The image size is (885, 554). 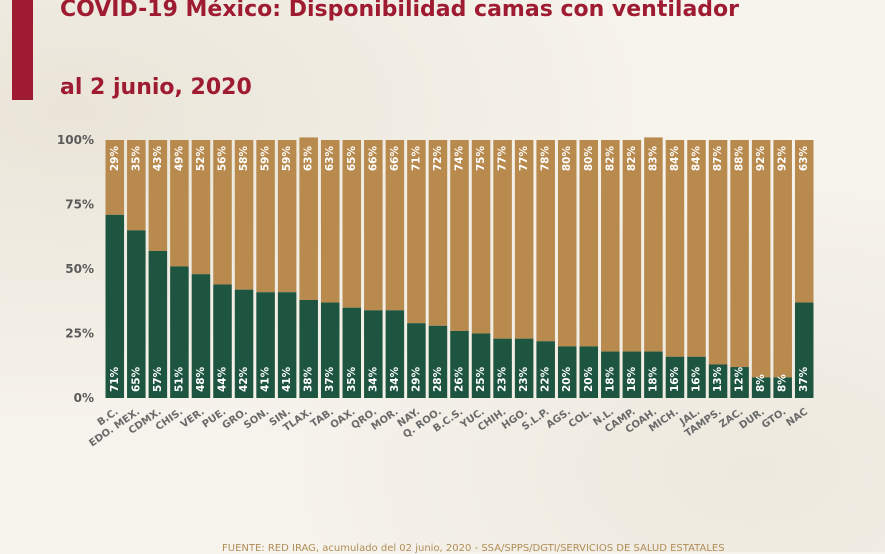 What do you see at coordinates (416, 159) in the screenshot?
I see `bar-available-value-label: 71%` at bounding box center [416, 159].